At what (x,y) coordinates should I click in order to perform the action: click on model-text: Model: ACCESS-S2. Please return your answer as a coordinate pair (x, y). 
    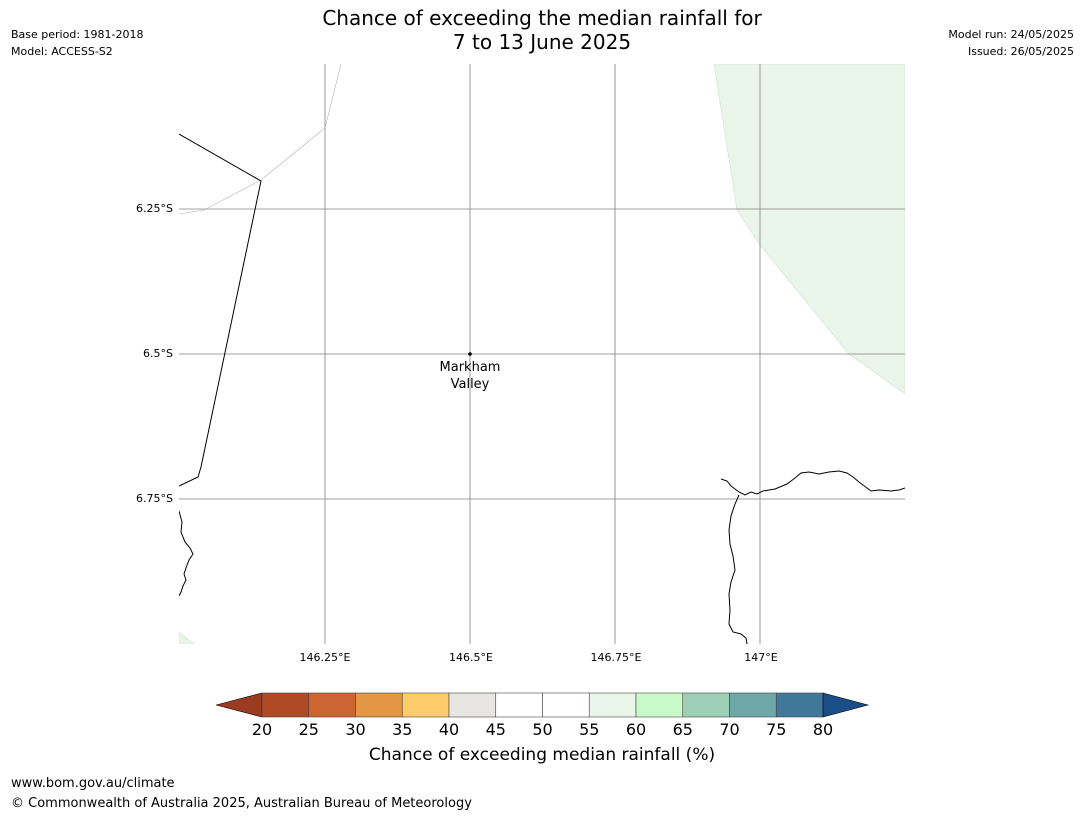
    Looking at the image, I should click on (62, 51).